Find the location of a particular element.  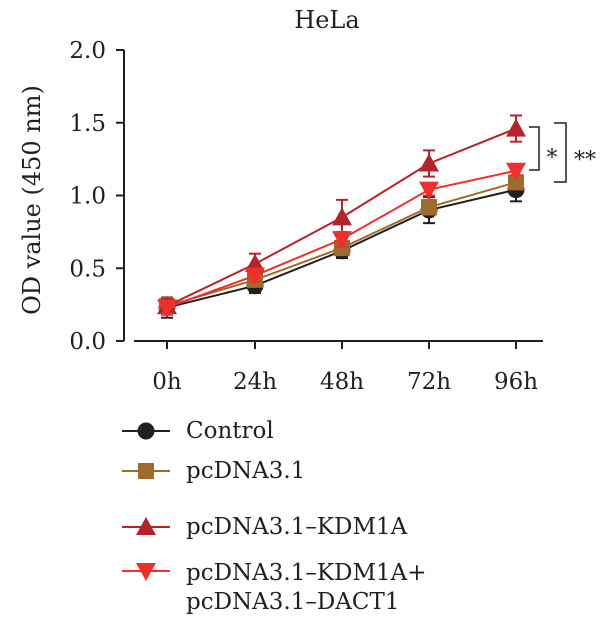

square-marker-icon is located at coordinates (146, 471).